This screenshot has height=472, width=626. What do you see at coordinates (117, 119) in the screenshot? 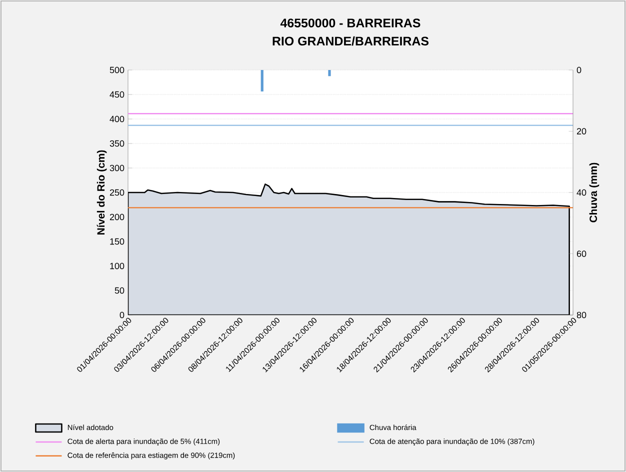
I see `y-tick-label: 400` at bounding box center [117, 119].